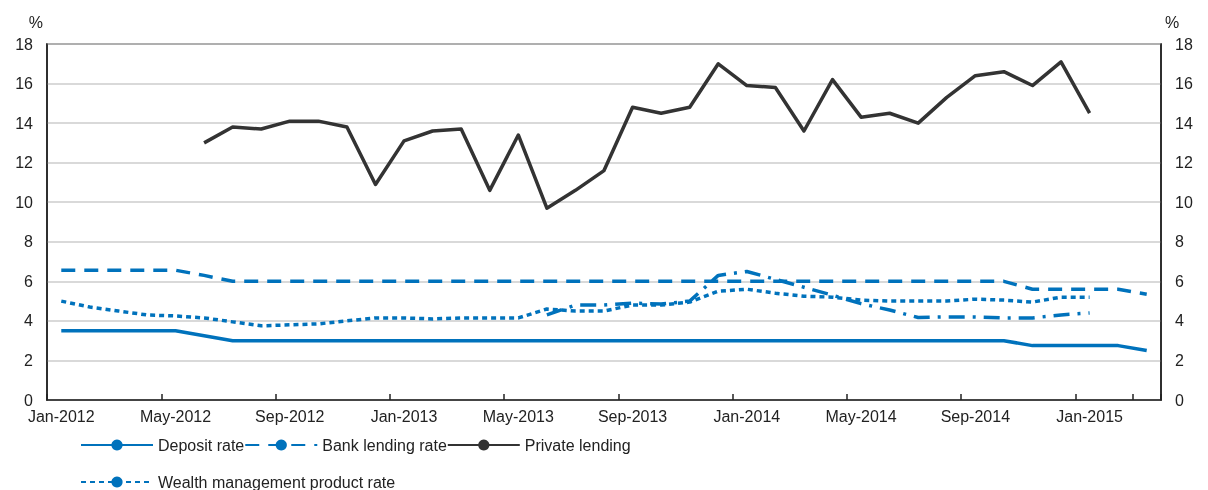 The image size is (1208, 490). Describe the element at coordinates (29, 281) in the screenshot. I see `y-tick-label: 6` at that location.